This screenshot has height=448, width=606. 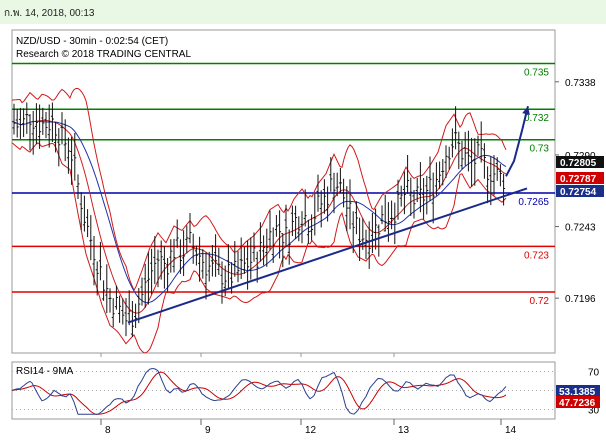 I want to click on y-tick-label-2: 0.7243, so click(x=580, y=228).